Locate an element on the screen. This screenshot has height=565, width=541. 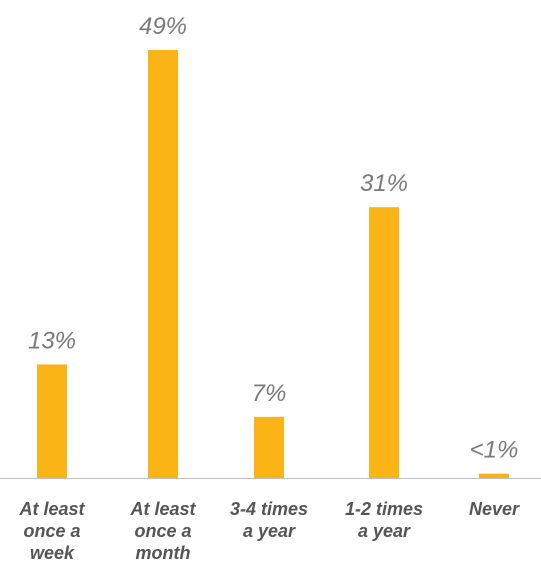
category-label-line: month is located at coordinates (163, 553).